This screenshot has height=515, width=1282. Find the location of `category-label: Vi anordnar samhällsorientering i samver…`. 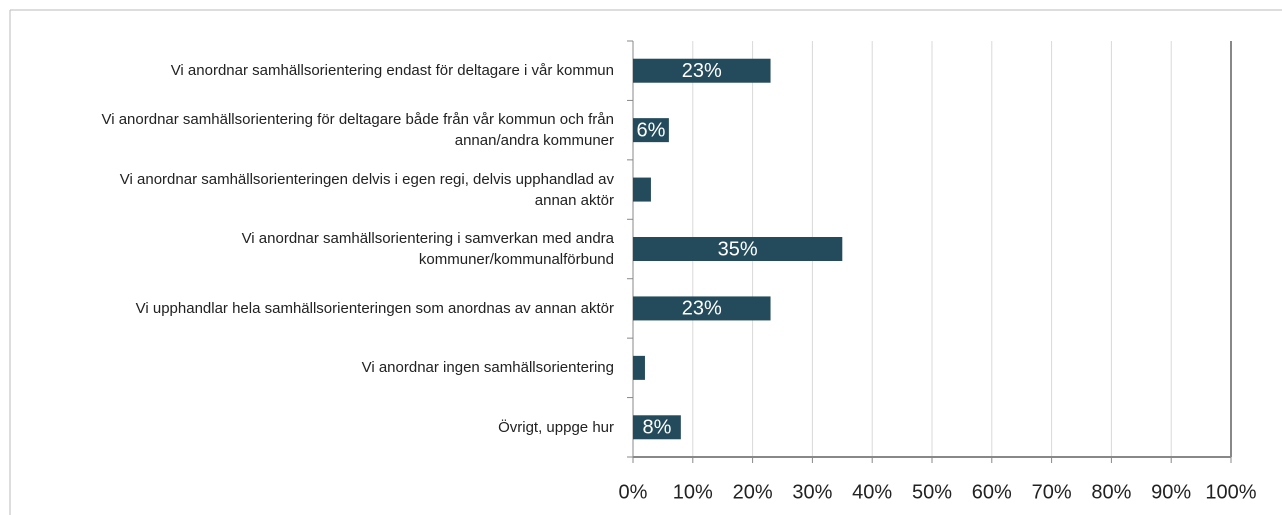

category-label: Vi anordnar samhällsorientering i samver… is located at coordinates (427, 249).